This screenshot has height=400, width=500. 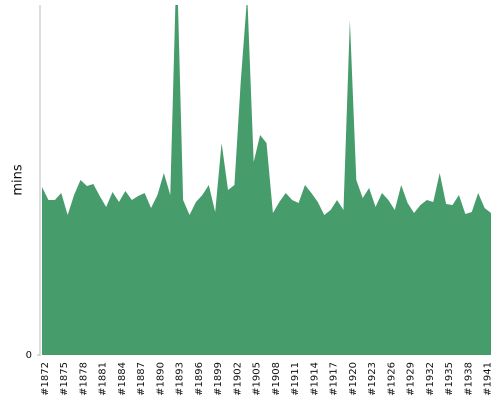 I want to click on x-tick-label: #1890, so click(x=160, y=379).